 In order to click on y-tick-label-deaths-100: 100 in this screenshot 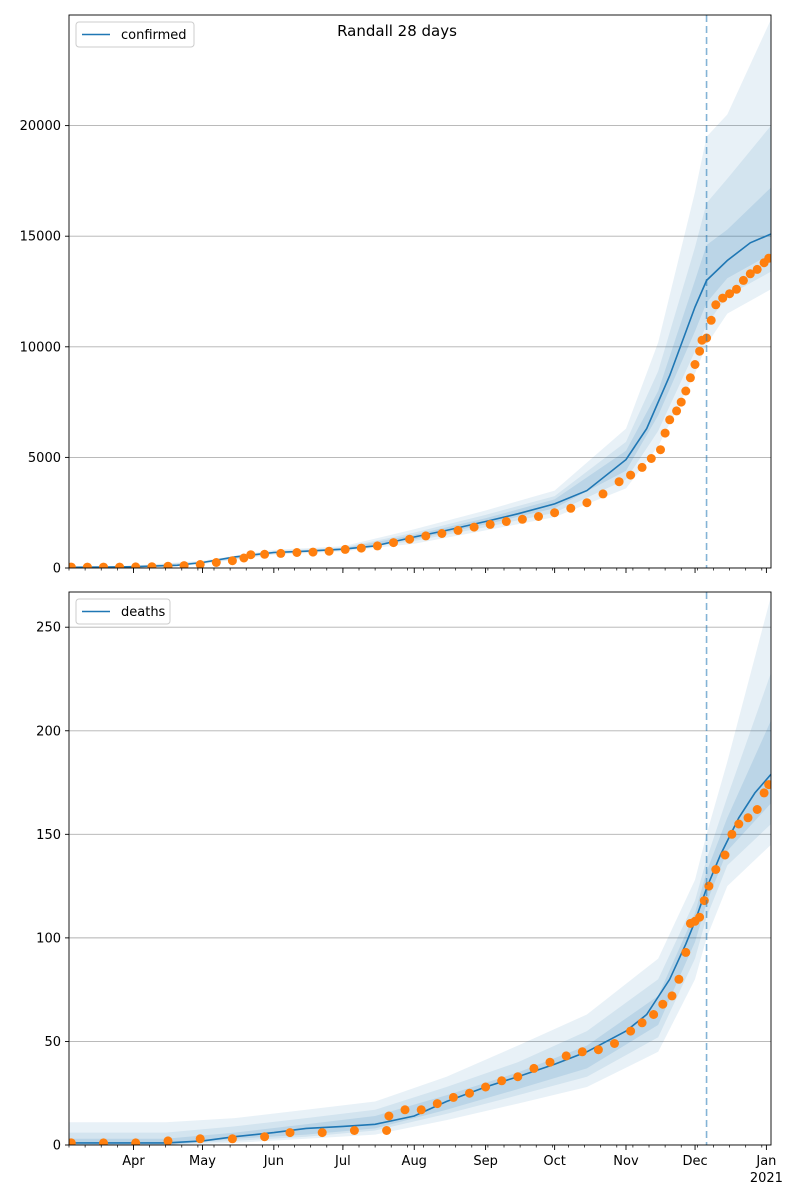, I will do `click(48, 938)`.